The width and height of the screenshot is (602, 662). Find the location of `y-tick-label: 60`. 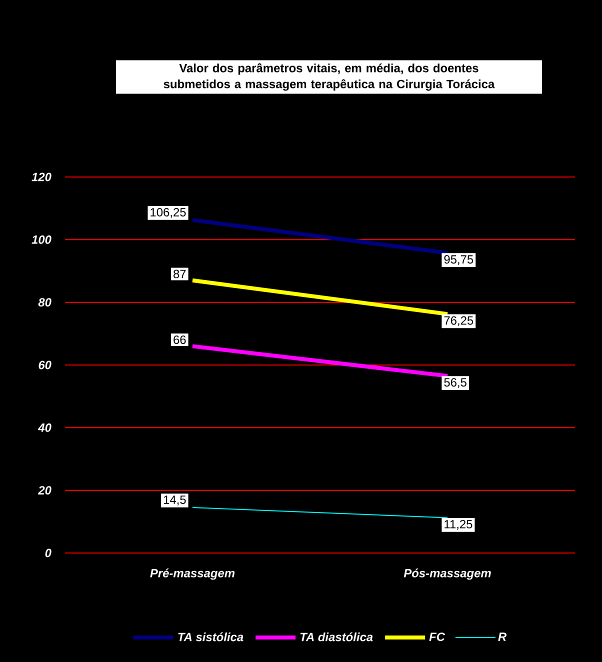

y-tick-label: 60 is located at coordinates (45, 365).